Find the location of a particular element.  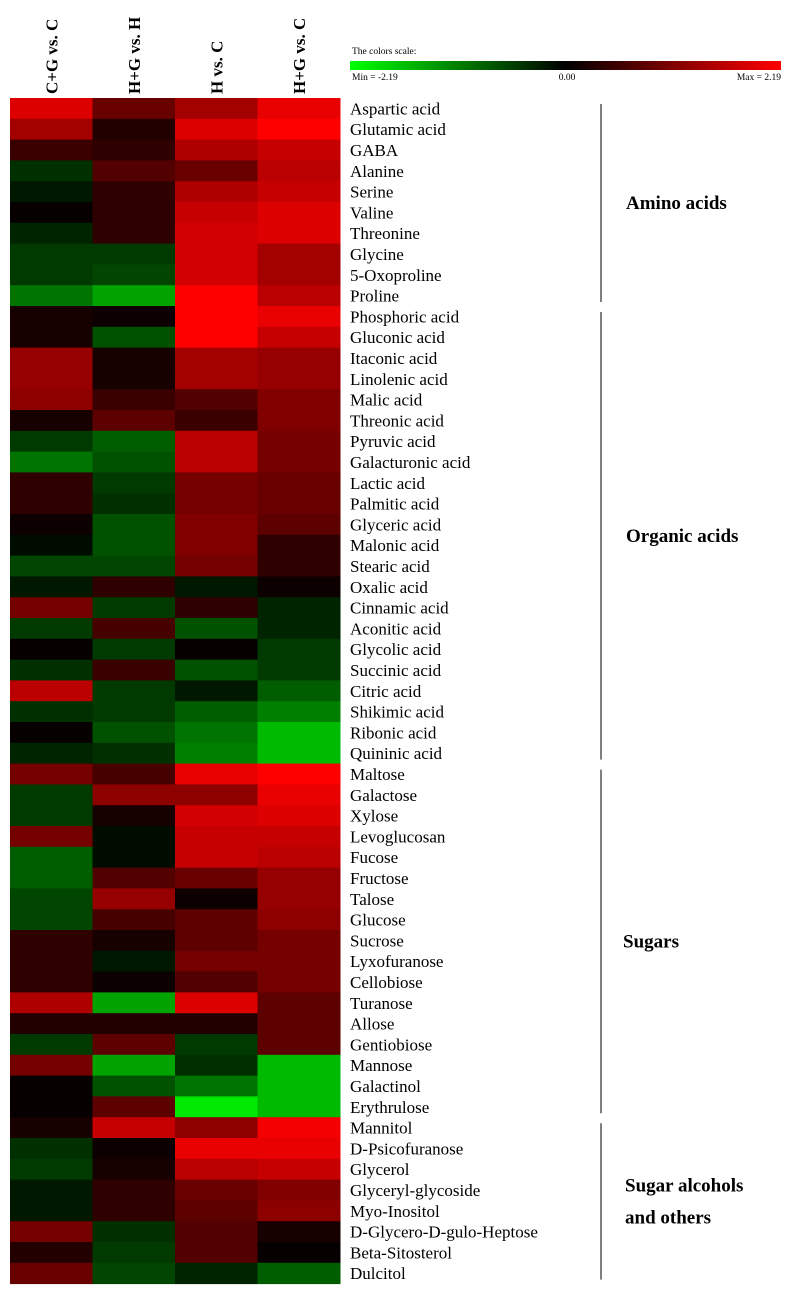

row-label-lyxofuranose: Lyxofuranose is located at coordinates (396, 961).